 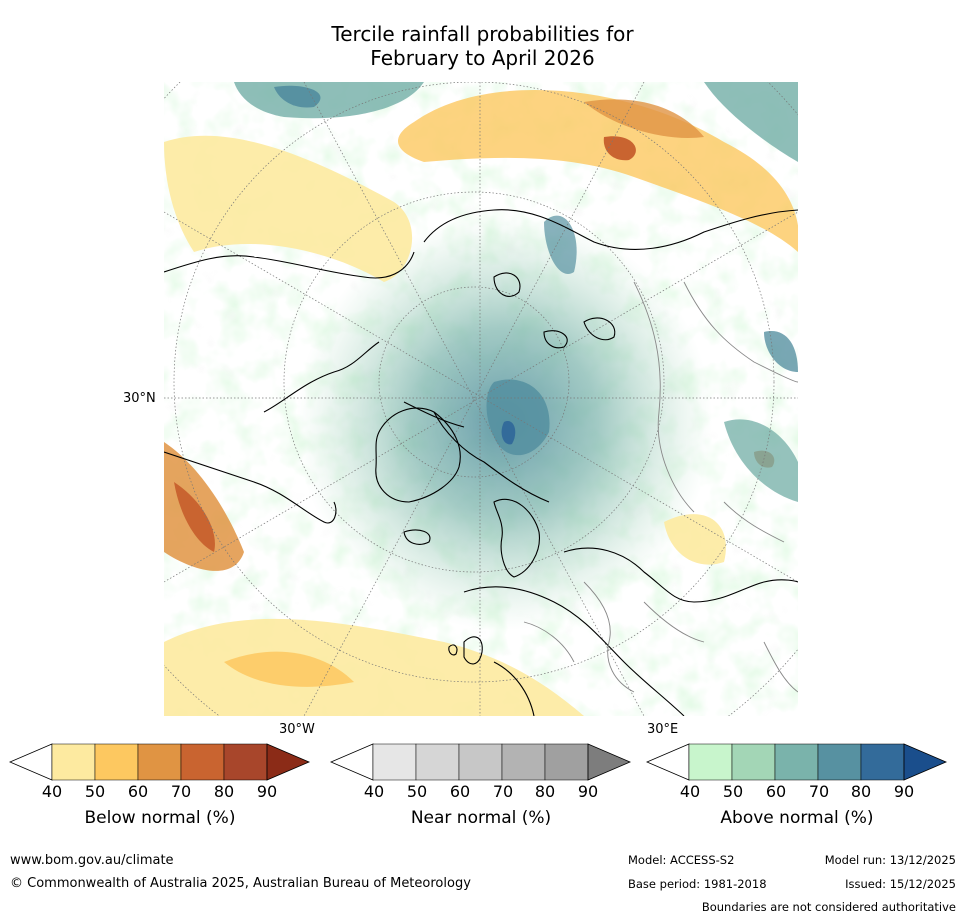 What do you see at coordinates (609, 762) in the screenshot?
I see `colorbar-near-max-triangle` at bounding box center [609, 762].